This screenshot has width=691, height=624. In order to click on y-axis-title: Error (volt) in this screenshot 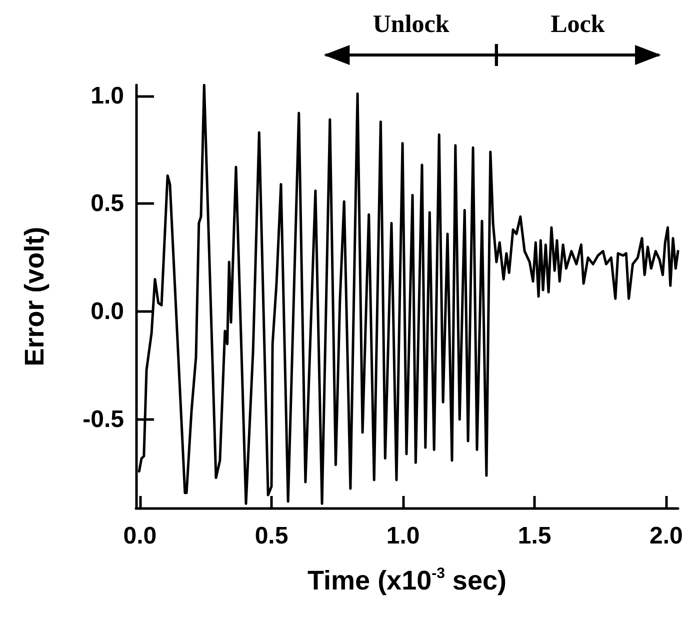, I will do `click(35, 296)`.